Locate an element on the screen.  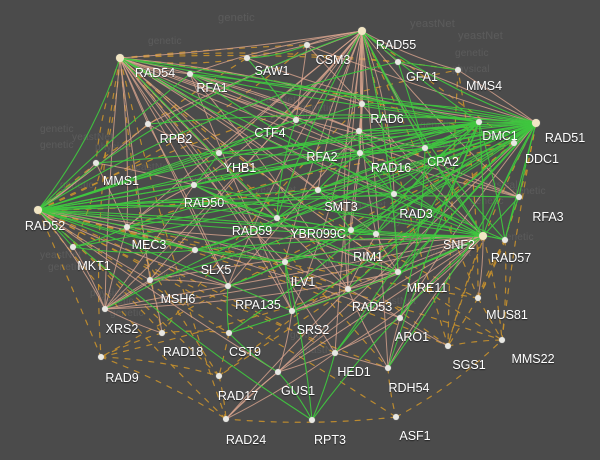
node-cpa2 is located at coordinates (425, 148).